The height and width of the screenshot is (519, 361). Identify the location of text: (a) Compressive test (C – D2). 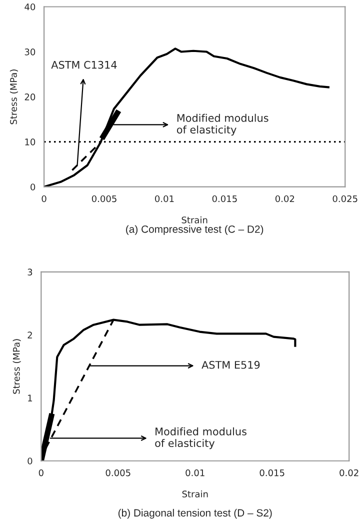
(195, 230).